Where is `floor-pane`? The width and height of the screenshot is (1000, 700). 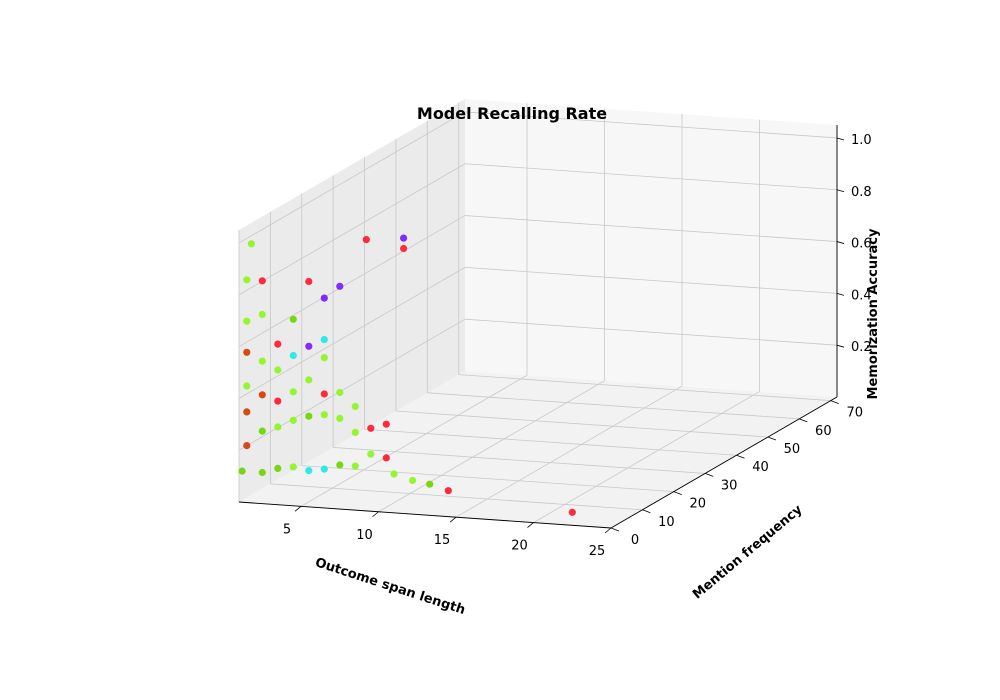 floor-pane is located at coordinates (538, 449).